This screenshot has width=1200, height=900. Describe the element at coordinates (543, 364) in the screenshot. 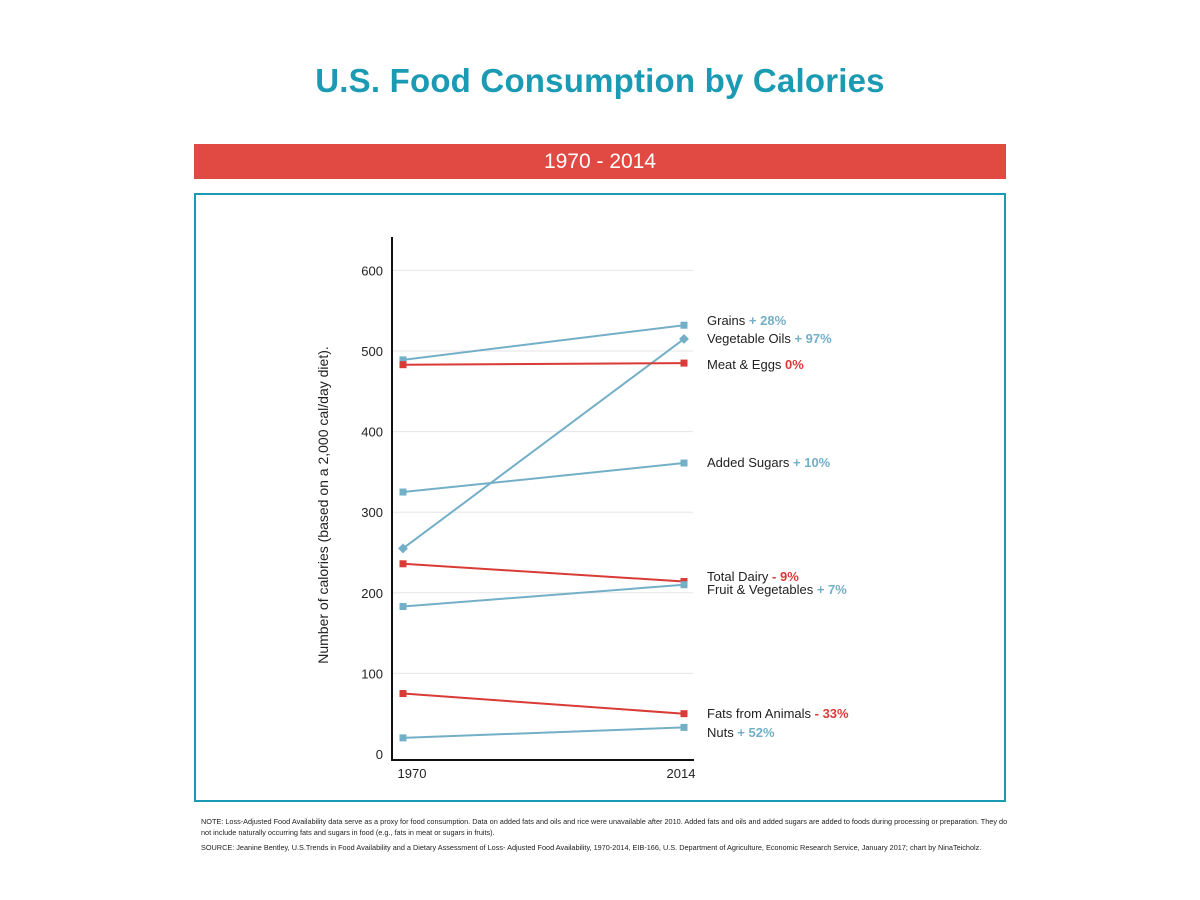

I see `series-line-meat-eggs` at that location.